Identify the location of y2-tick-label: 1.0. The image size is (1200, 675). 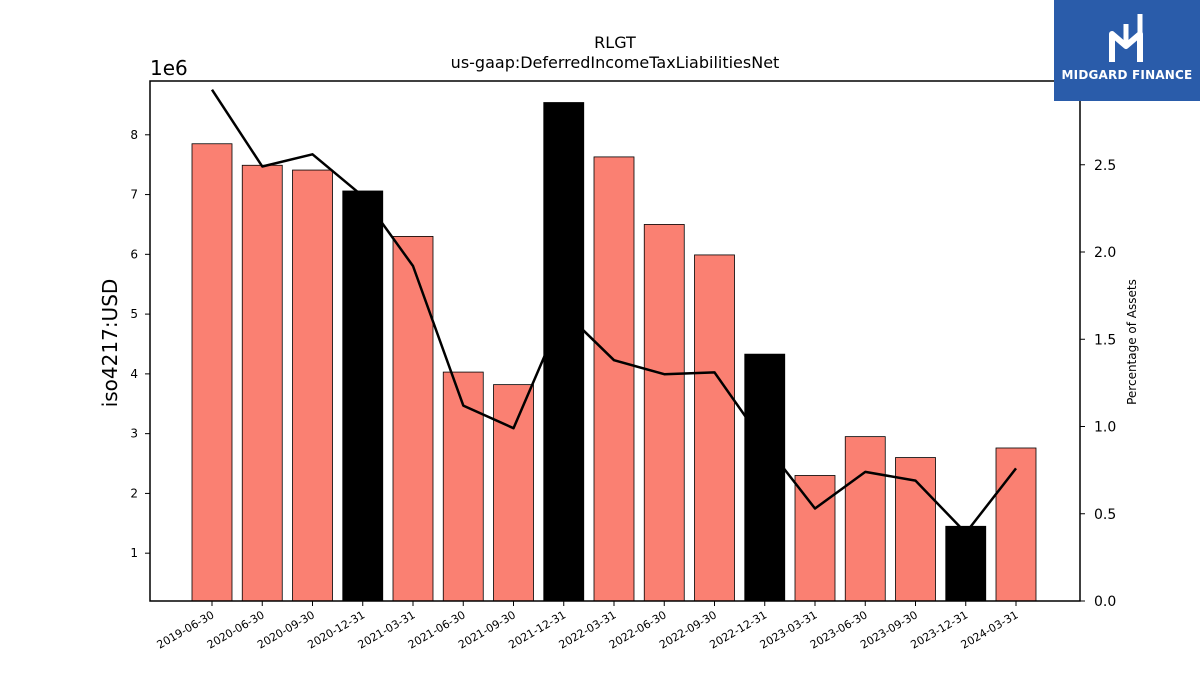
(1105, 428).